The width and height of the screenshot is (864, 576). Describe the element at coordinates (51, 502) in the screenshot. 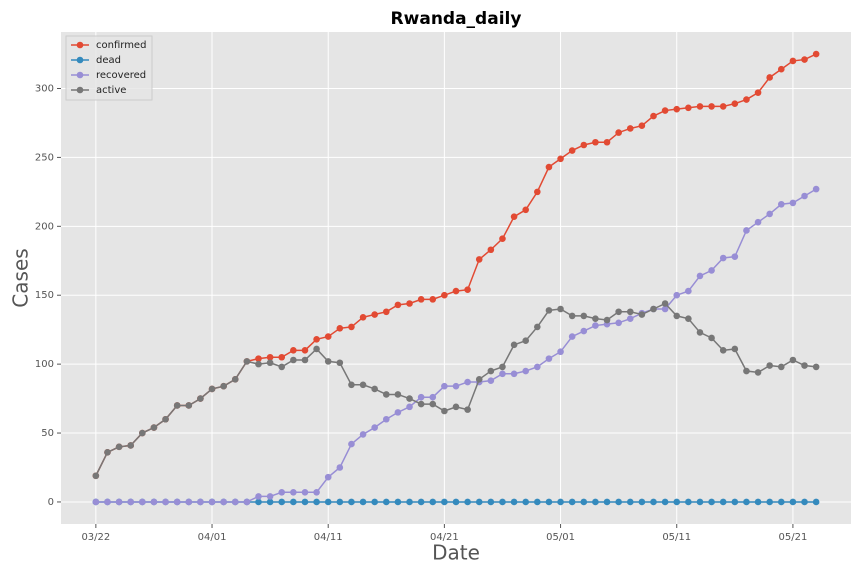

I see `y-tick-label: 0` at that location.